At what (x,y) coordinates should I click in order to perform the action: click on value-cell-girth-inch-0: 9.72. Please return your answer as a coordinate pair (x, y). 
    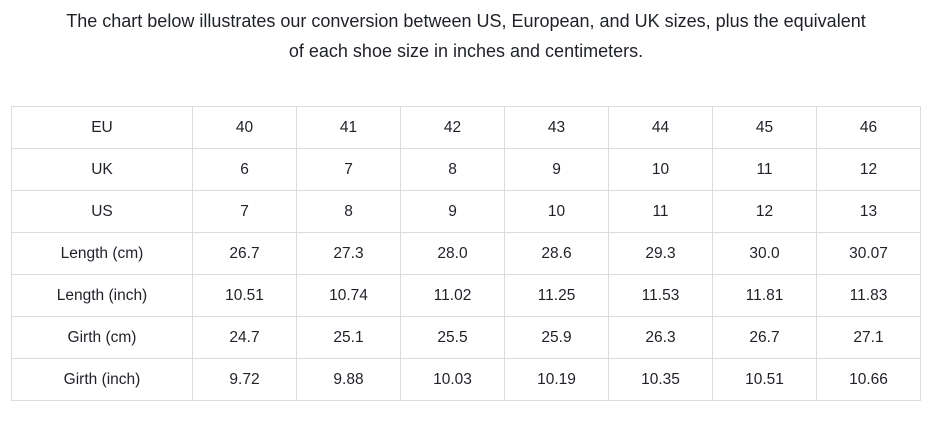
    Looking at the image, I should click on (244, 379).